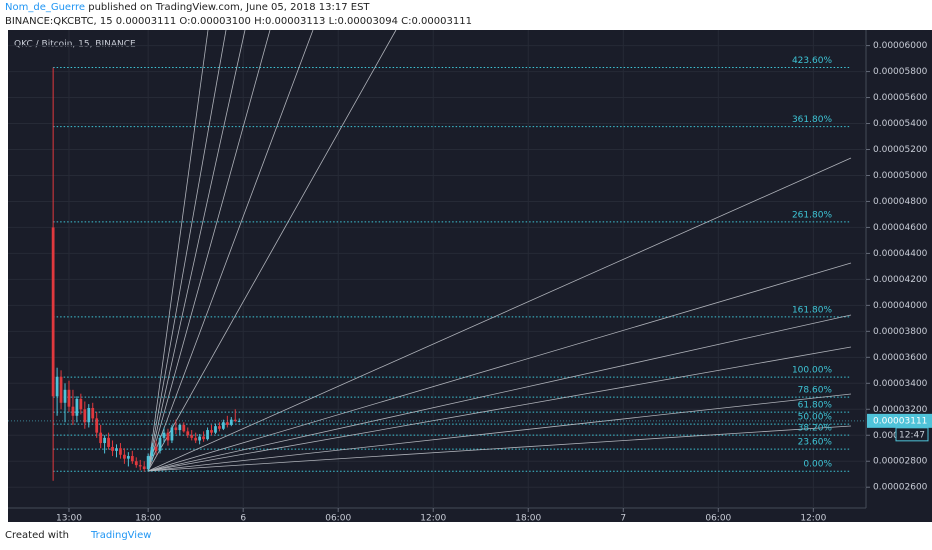 The image size is (932, 550). What do you see at coordinates (528, 519) in the screenshot?
I see `x-tick-label: 18:00` at bounding box center [528, 519].